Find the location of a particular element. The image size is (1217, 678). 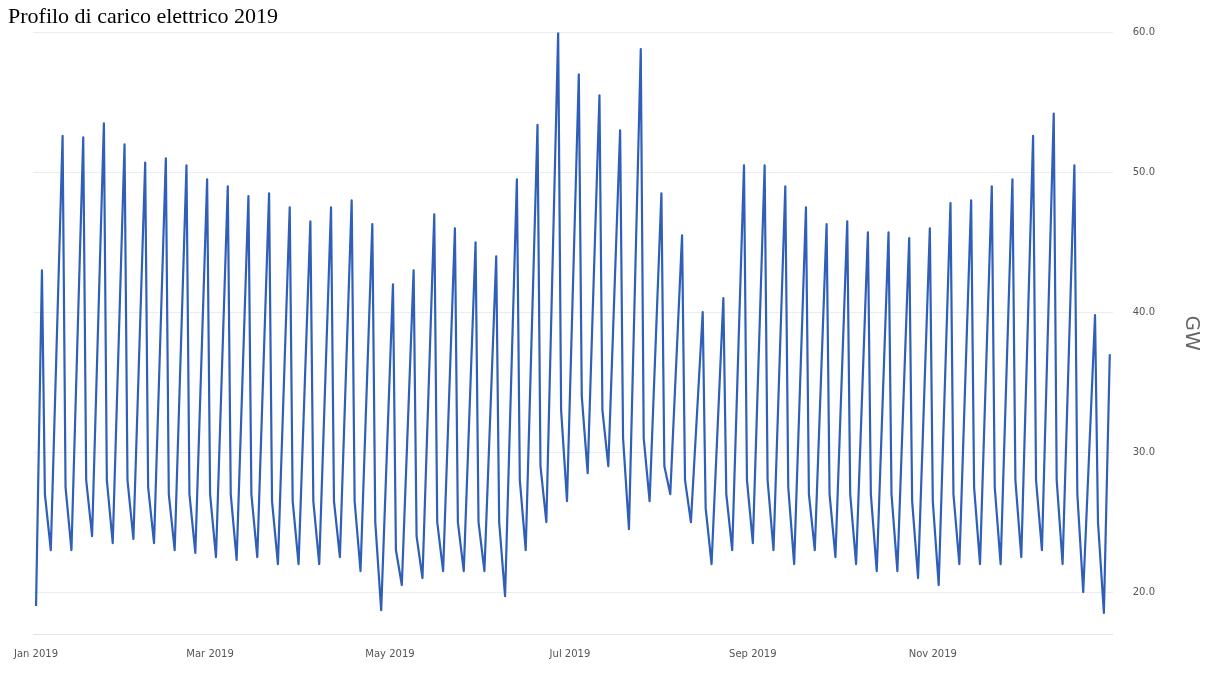

x-tick-label: May 2019 is located at coordinates (390, 653).